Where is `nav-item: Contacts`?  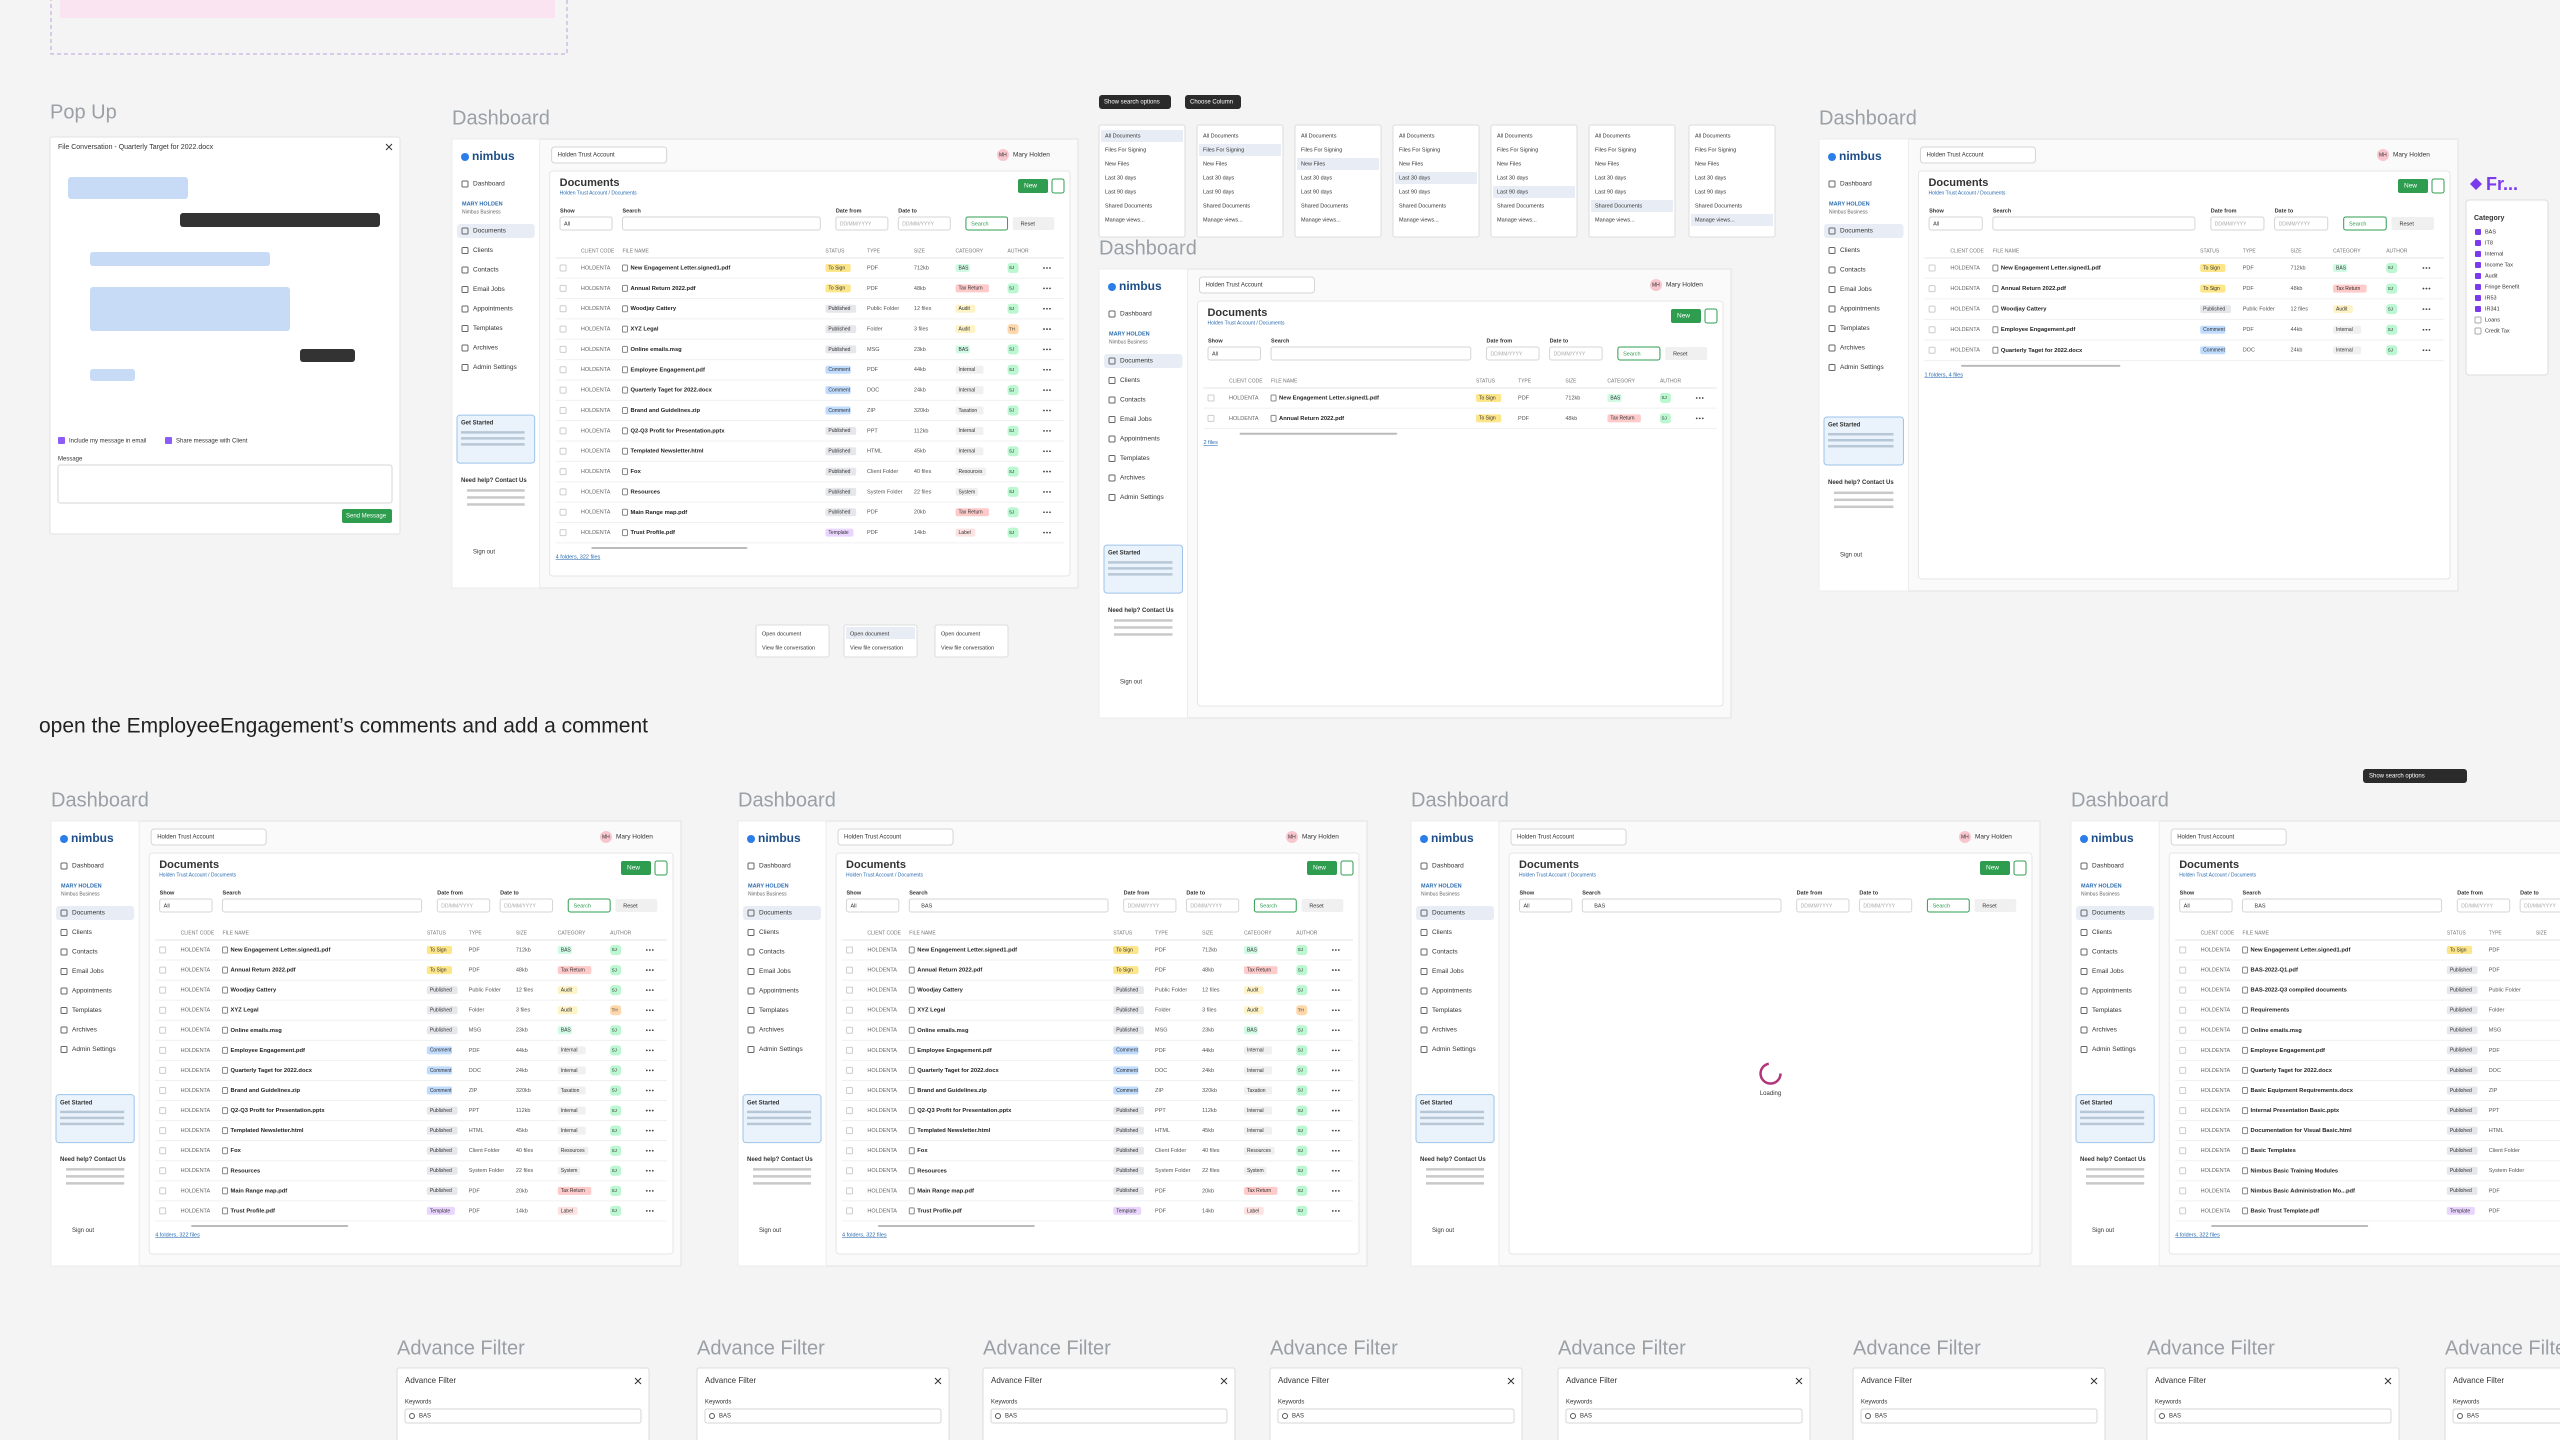
nav-item: Contacts is located at coordinates (1445, 952).